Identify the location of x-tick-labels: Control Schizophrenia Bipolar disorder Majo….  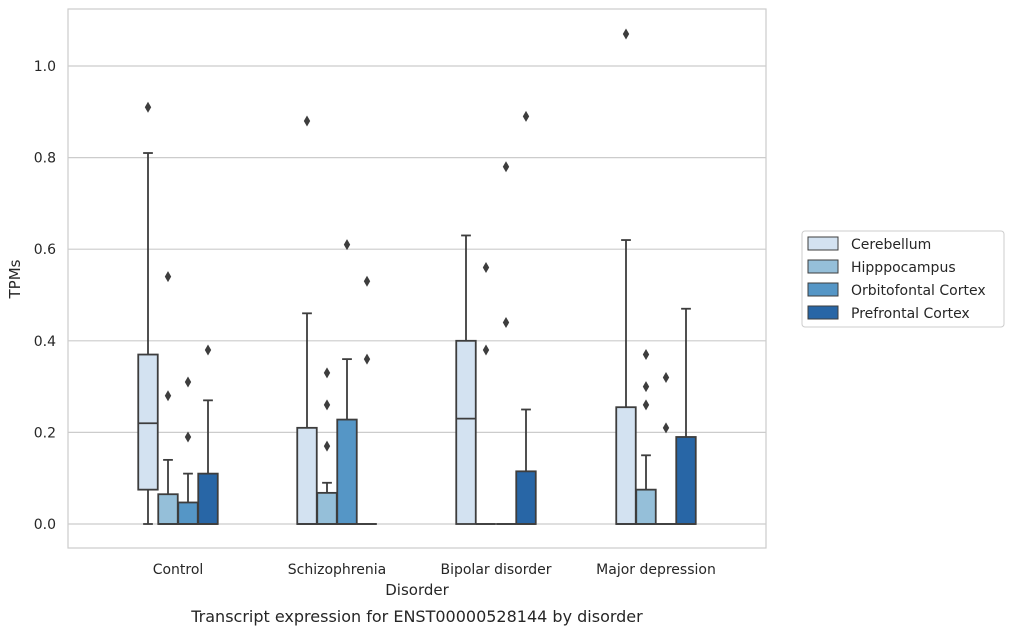
(434, 570).